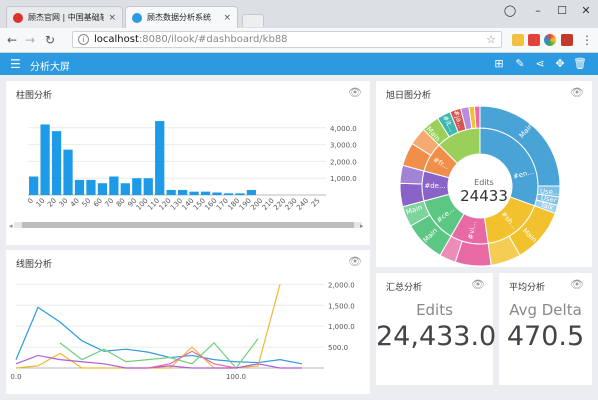 This screenshot has height=400, width=598. I want to click on back-icon: ←, so click(12, 40).